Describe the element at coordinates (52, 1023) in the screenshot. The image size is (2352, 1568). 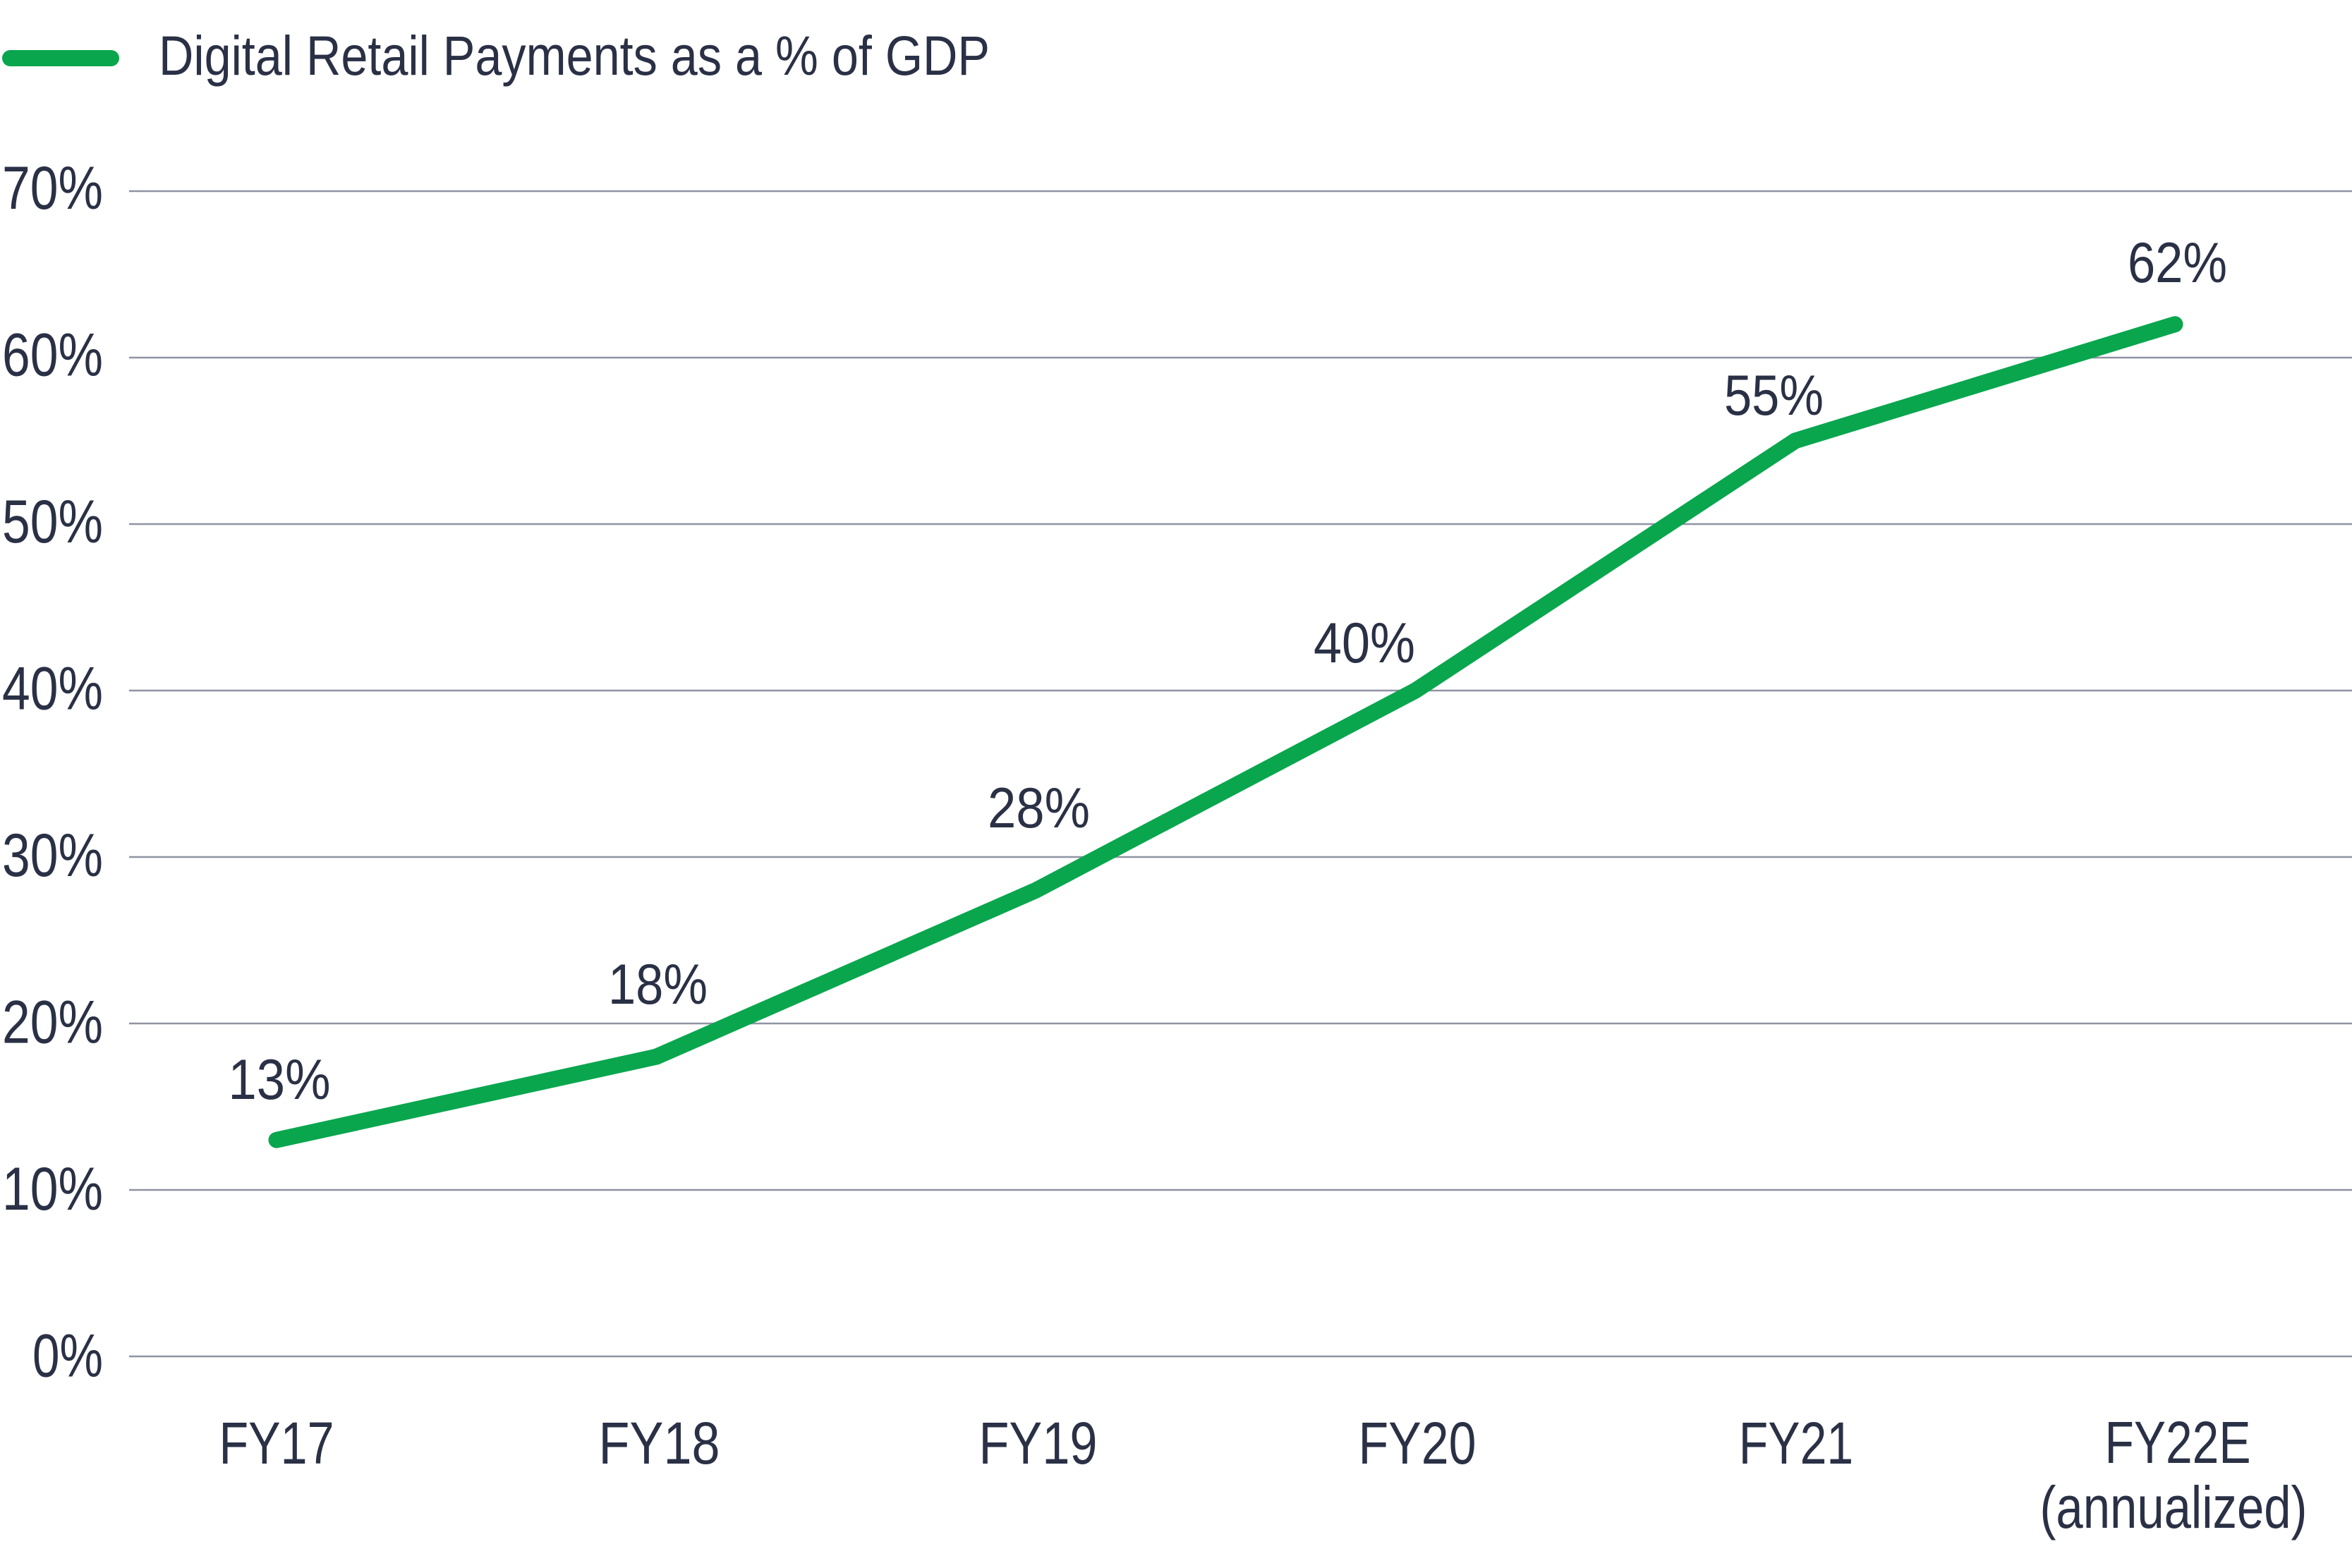
I see `svg-text: 20%` at that location.